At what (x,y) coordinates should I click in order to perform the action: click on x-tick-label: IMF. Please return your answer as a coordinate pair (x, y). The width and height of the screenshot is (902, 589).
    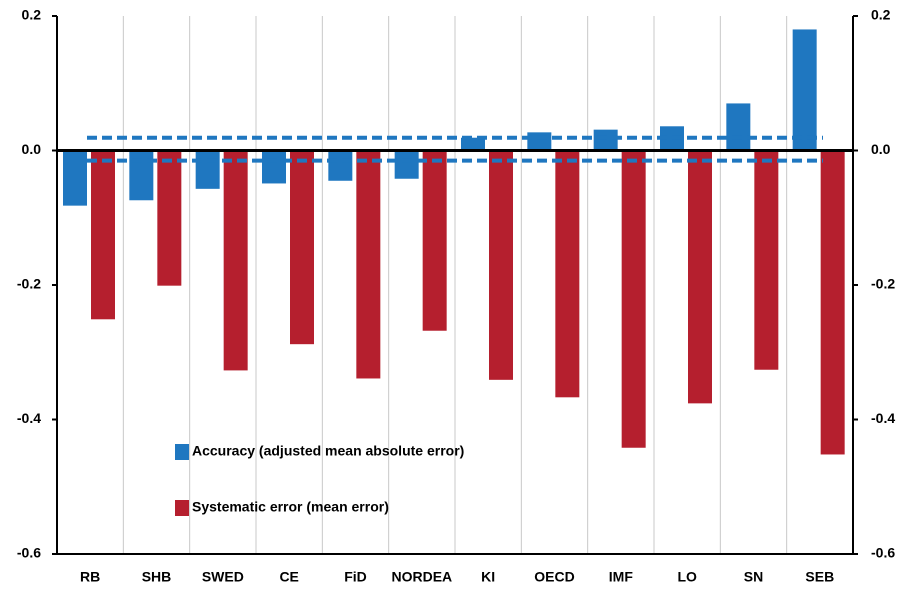
    Looking at the image, I should click on (621, 577).